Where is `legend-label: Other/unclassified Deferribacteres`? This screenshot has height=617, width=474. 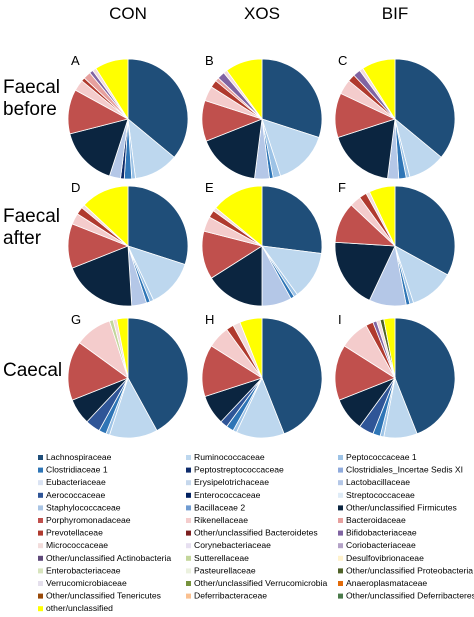 legend-label: Other/unclassified Deferribacteres is located at coordinates (410, 596).